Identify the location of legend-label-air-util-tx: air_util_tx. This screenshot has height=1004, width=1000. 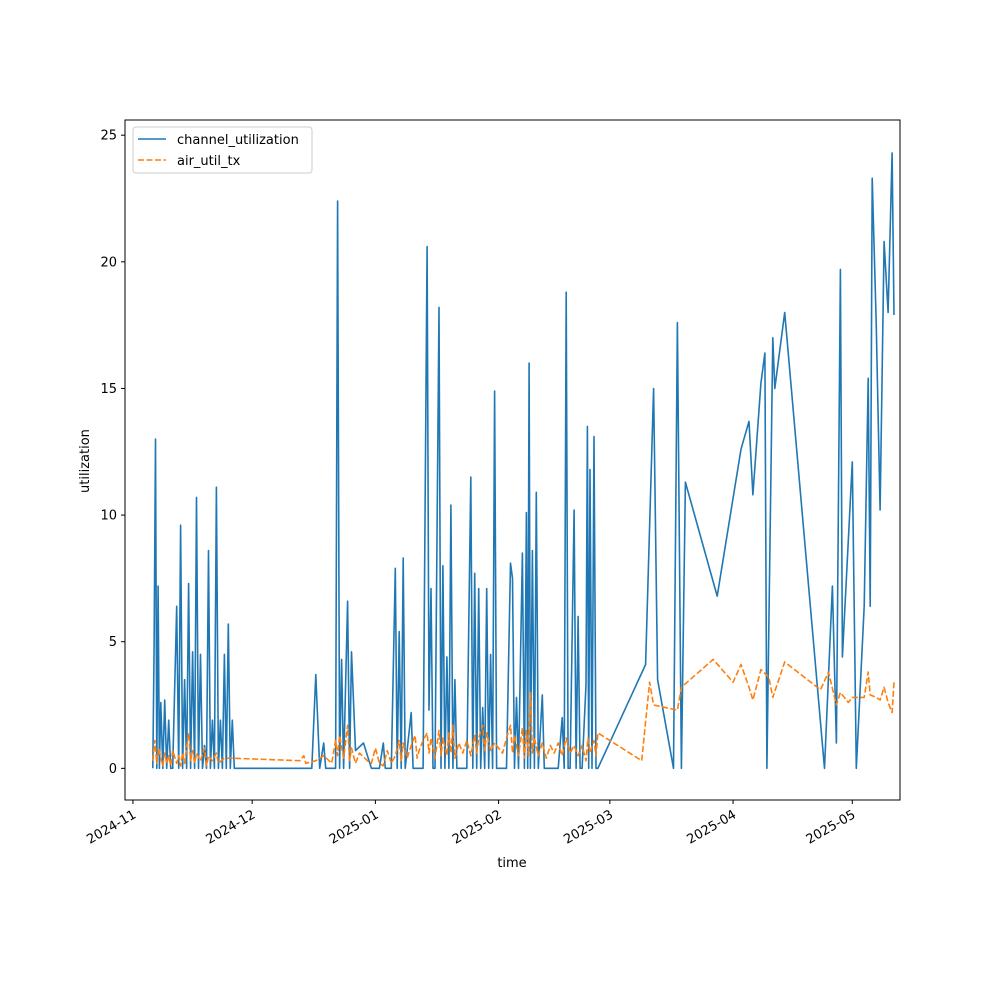
(209, 161).